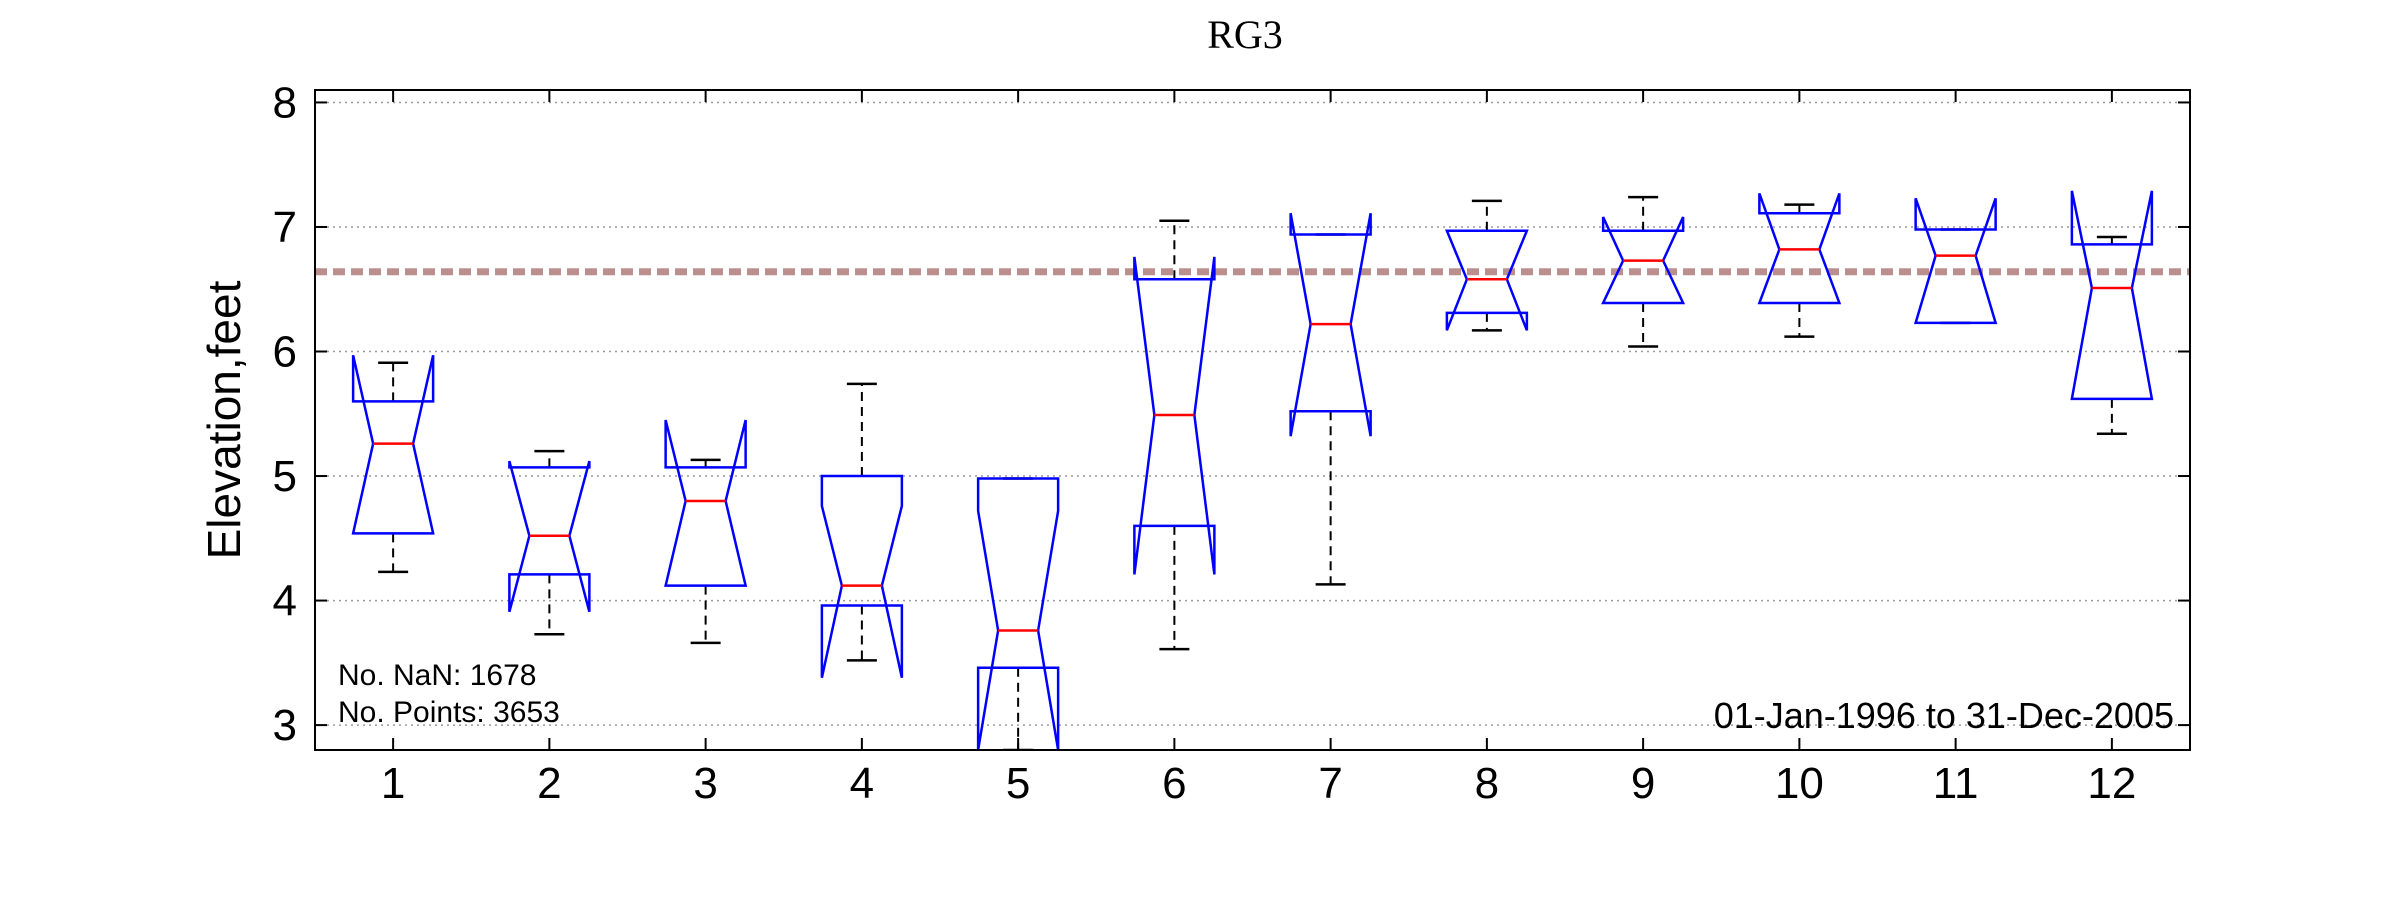 The image size is (2400, 900). What do you see at coordinates (1956, 783) in the screenshot?
I see `x-tick-label: 11` at bounding box center [1956, 783].